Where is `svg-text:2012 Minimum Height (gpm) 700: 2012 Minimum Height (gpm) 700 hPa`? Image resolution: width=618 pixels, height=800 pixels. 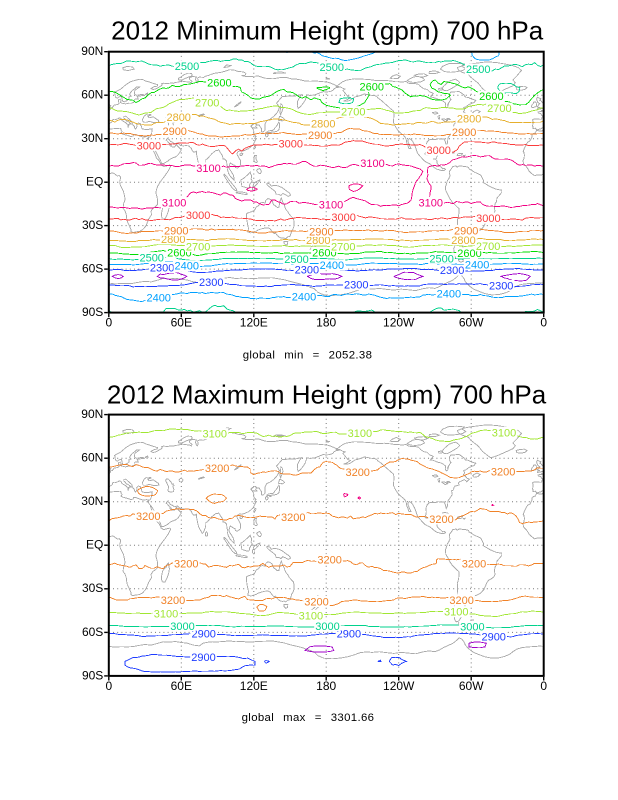
svg-text:2012 Minimum Height (gpm) 700: 2012 Minimum Height (gpm) 700 hPa is located at coordinates (327, 31).